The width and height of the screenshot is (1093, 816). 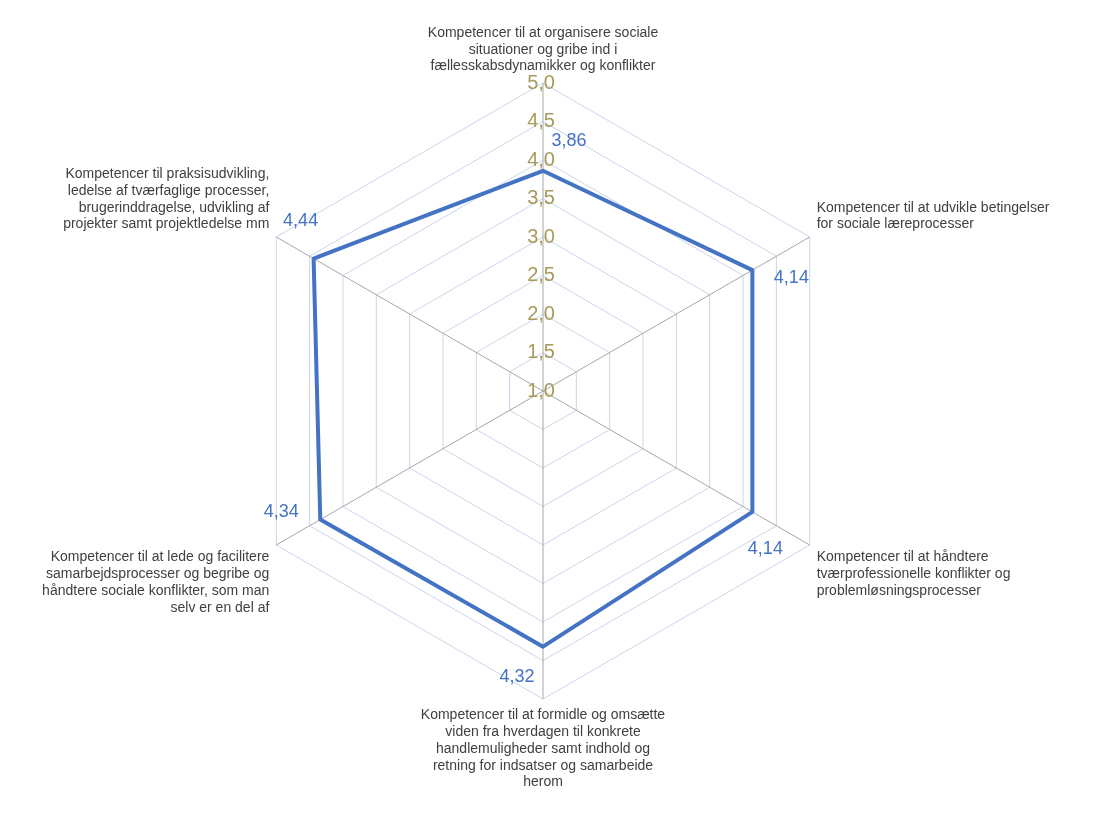 I want to click on spoke-label: Kompetencer til at udvikle betingelser for sociale læreprocesser, so click(x=933, y=215).